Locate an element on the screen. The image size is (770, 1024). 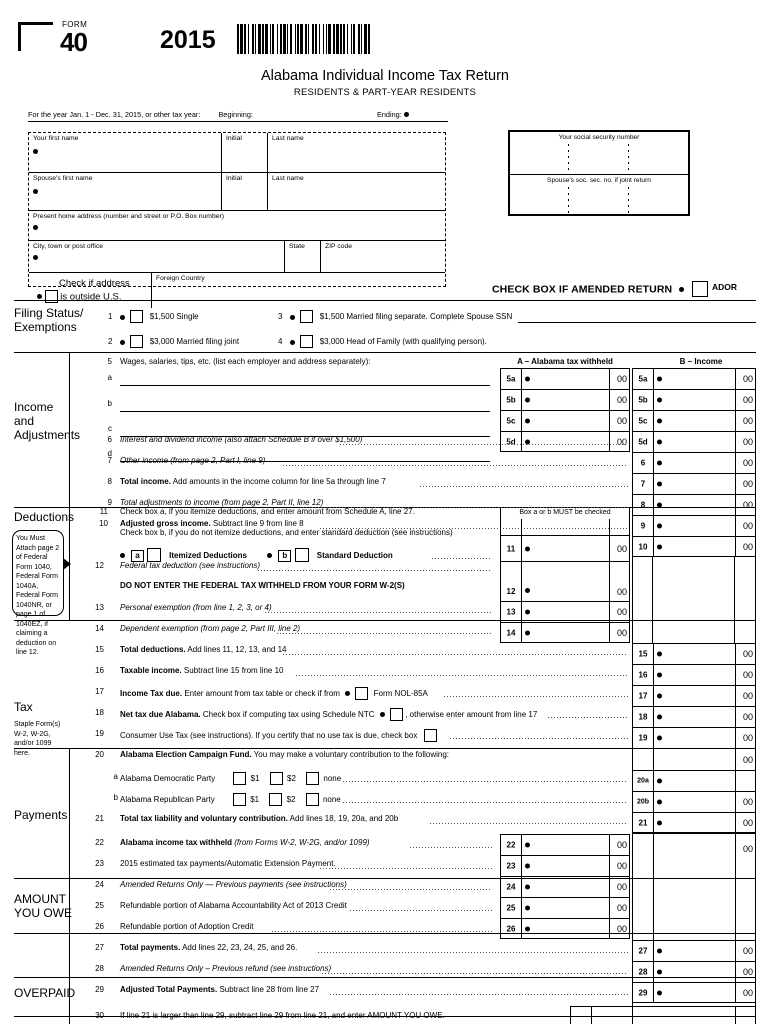
amount-line-27-dot is located at coordinates (659, 951).